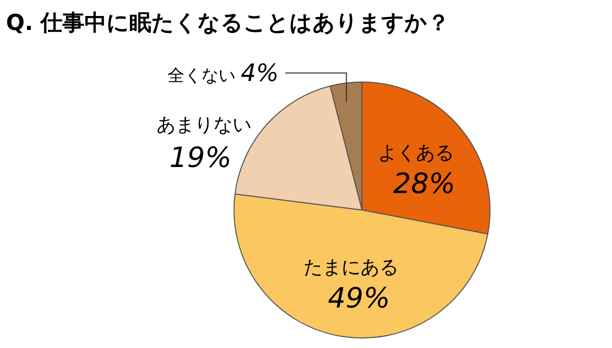 This screenshot has width=612, height=348. Describe the element at coordinates (200, 157) in the screenshot. I see `data-label: 19%` at that location.